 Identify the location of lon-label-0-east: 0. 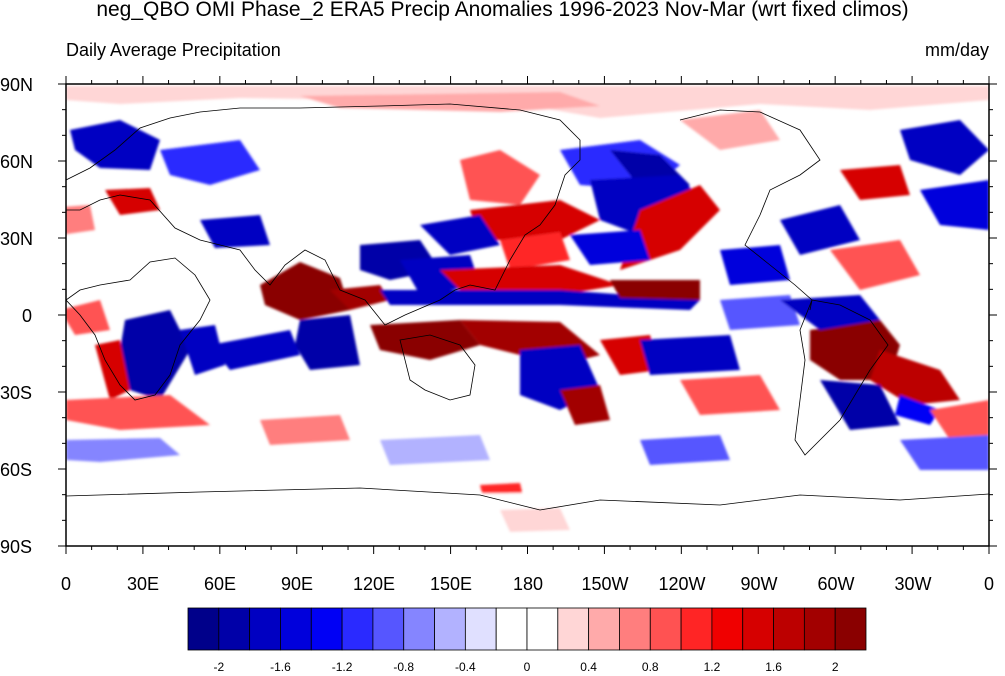
(988, 584).